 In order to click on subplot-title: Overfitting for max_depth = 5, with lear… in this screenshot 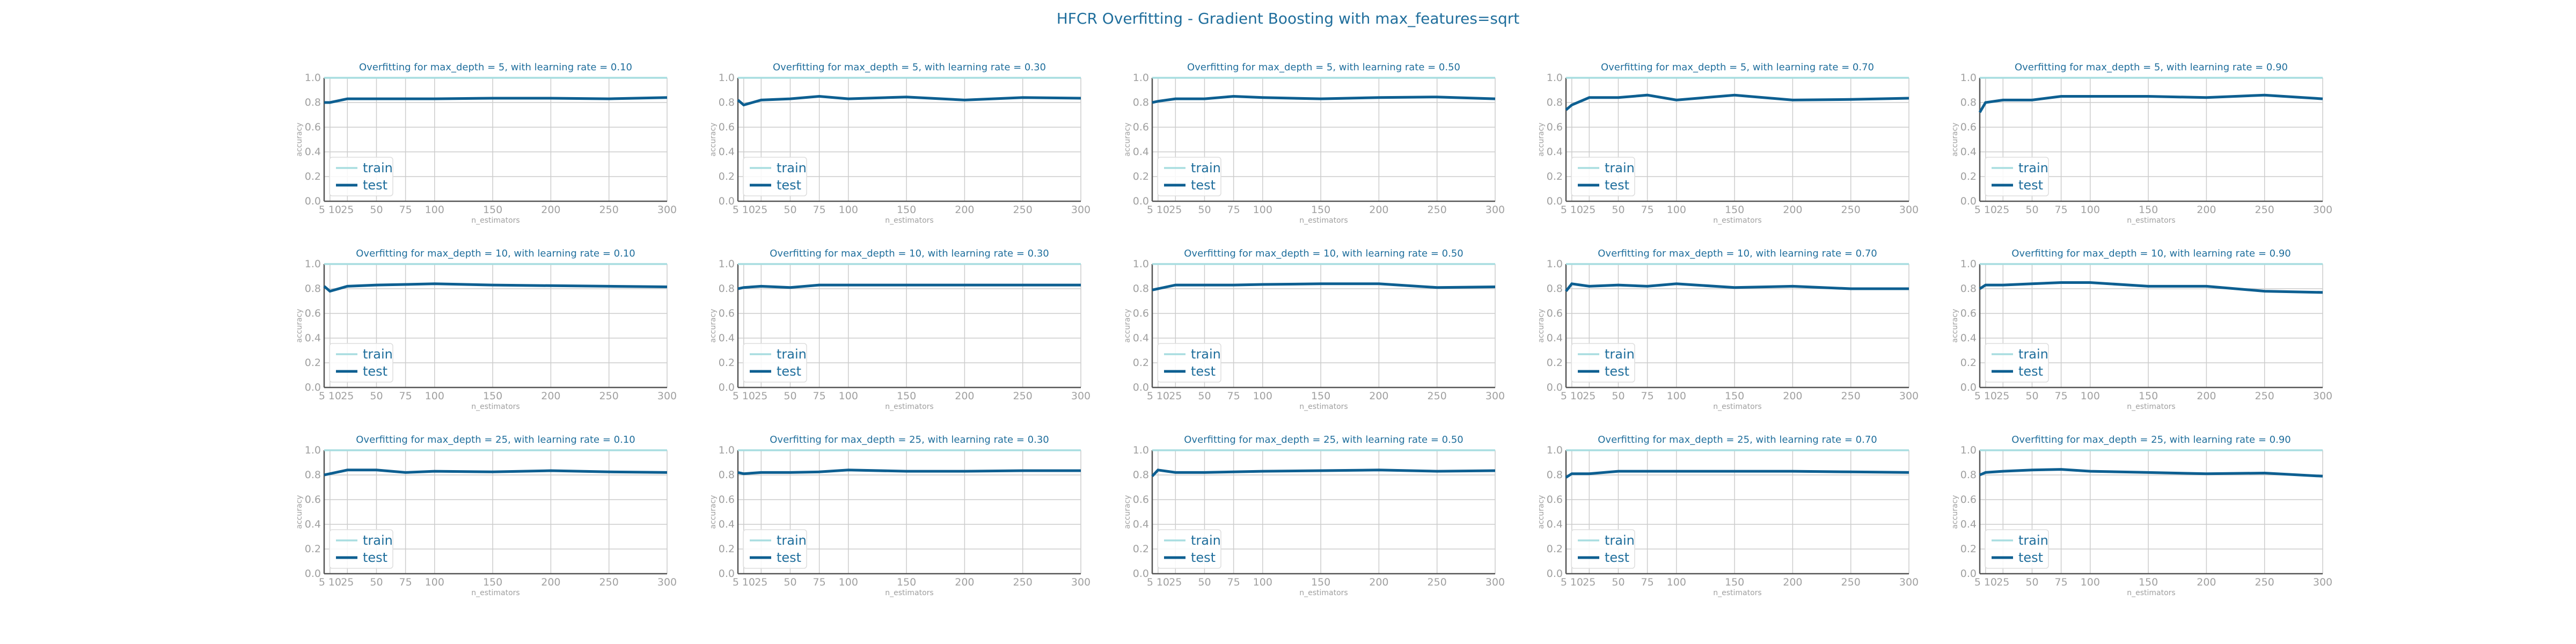, I will do `click(2151, 67)`.